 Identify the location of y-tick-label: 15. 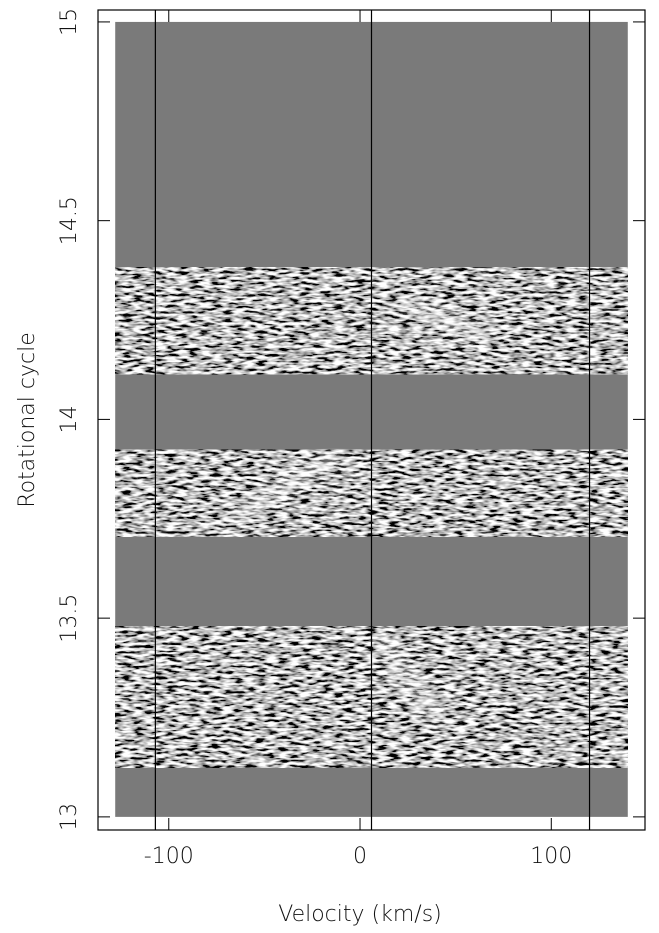
(69, 22).